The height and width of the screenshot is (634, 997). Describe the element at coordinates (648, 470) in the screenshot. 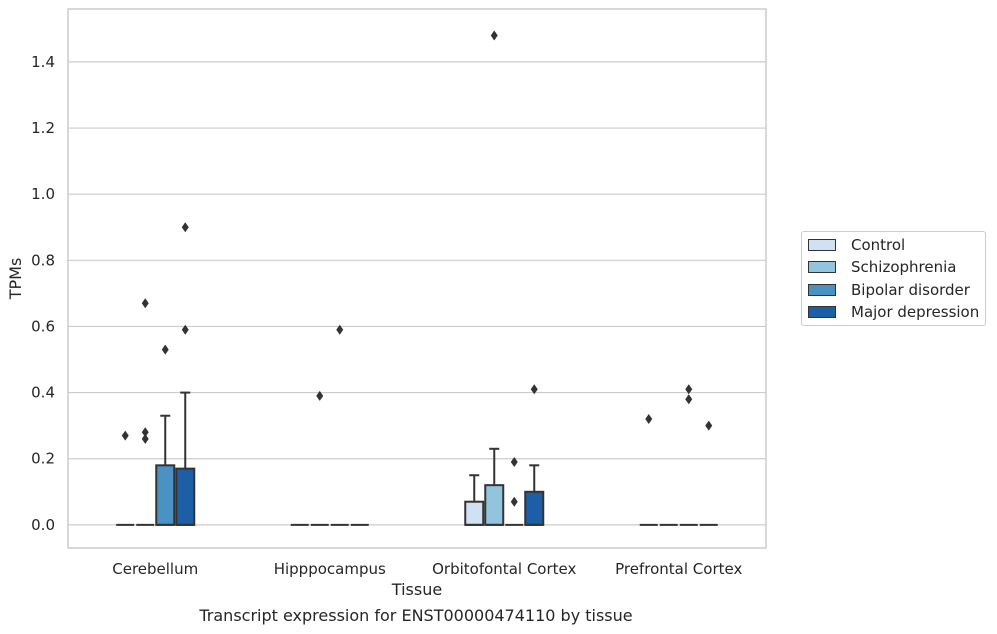

I see `box-prefrontal-cortex-control` at that location.